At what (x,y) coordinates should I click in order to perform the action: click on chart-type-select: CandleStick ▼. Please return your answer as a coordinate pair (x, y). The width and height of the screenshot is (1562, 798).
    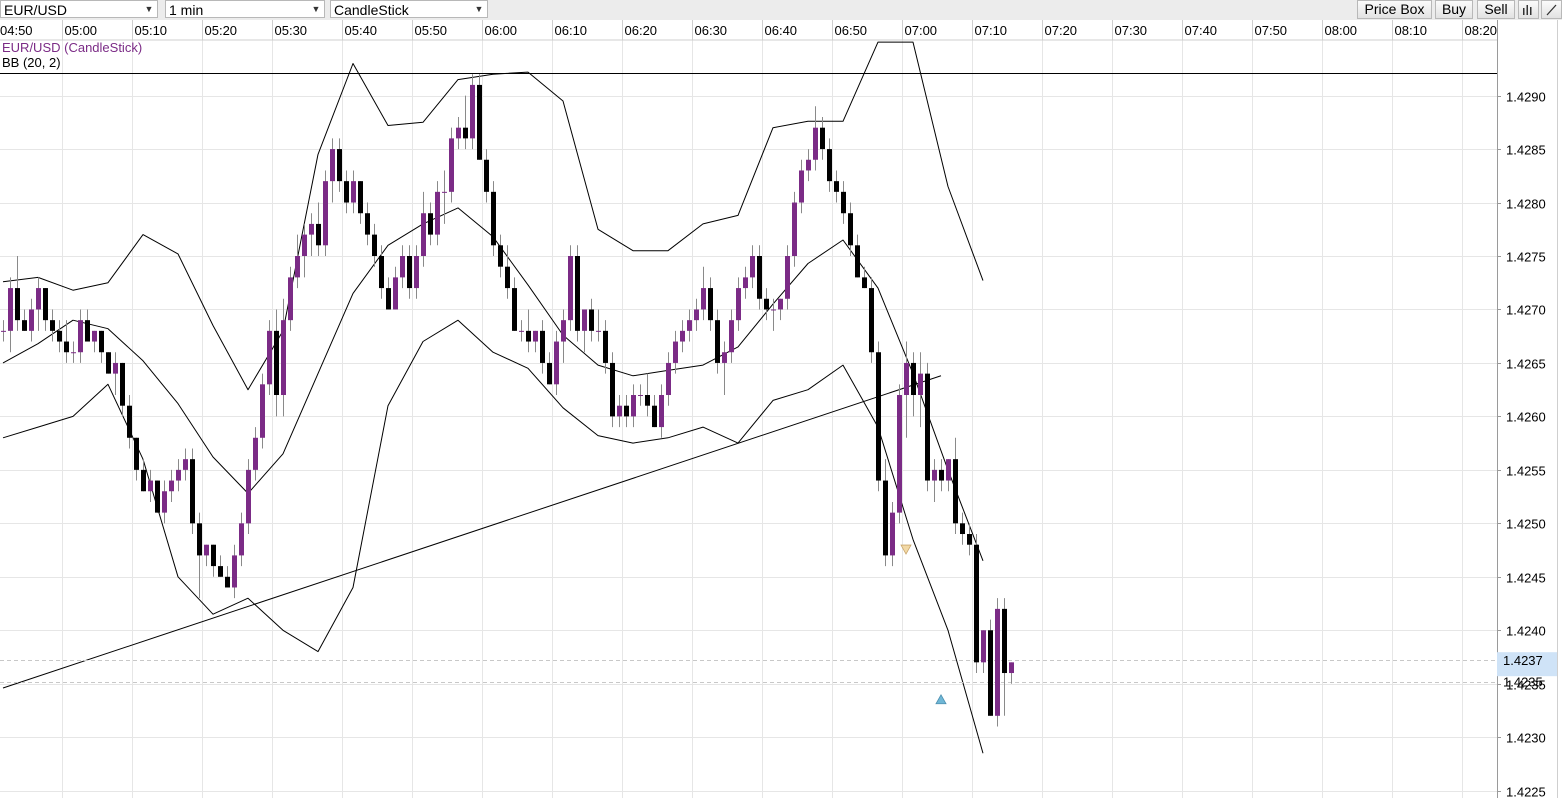
    Looking at the image, I should click on (409, 9).